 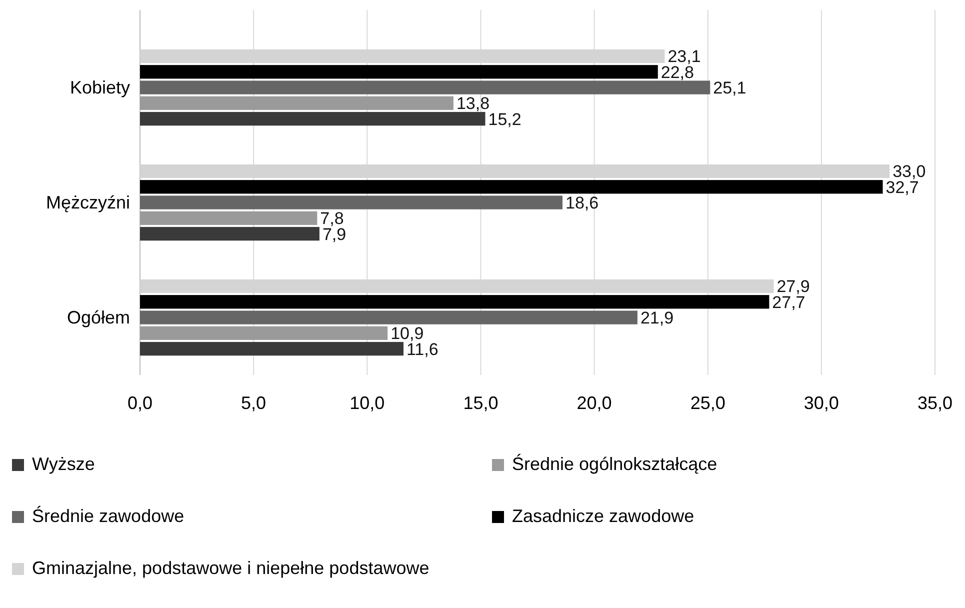 What do you see at coordinates (935, 403) in the screenshot?
I see `x-tick-label: 35,0` at bounding box center [935, 403].